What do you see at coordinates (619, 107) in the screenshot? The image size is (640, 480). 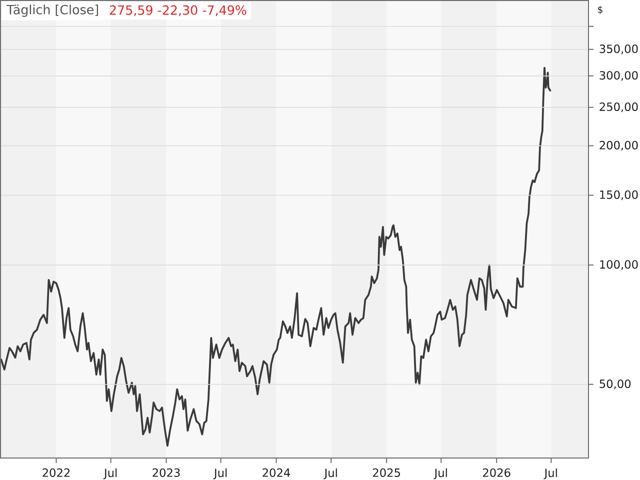 I see `y-tick-label: 250,00` at bounding box center [619, 107].